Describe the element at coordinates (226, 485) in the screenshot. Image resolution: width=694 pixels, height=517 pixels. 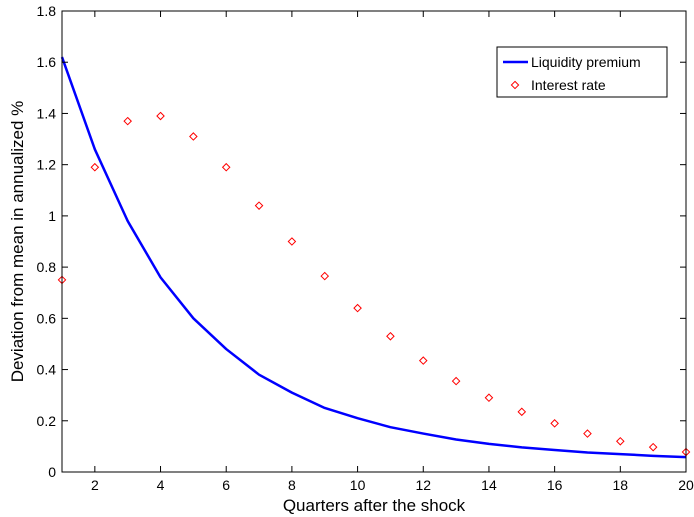
I see `x-tick-label: 6` at that location.